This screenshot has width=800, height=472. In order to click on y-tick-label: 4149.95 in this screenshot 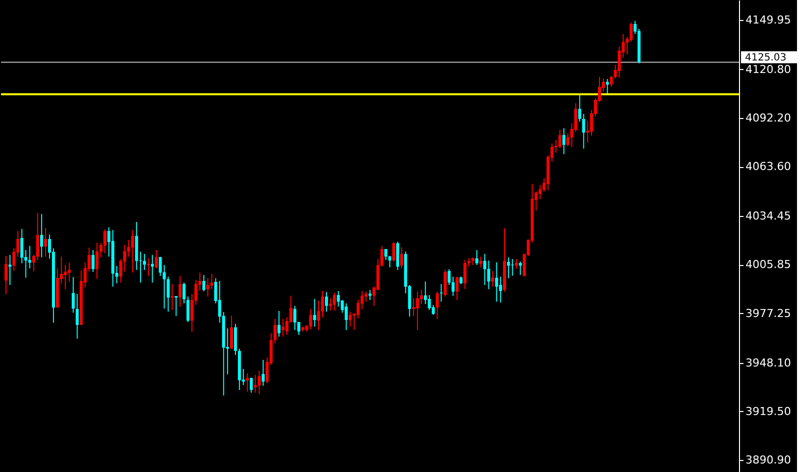, I will do `click(768, 19)`.